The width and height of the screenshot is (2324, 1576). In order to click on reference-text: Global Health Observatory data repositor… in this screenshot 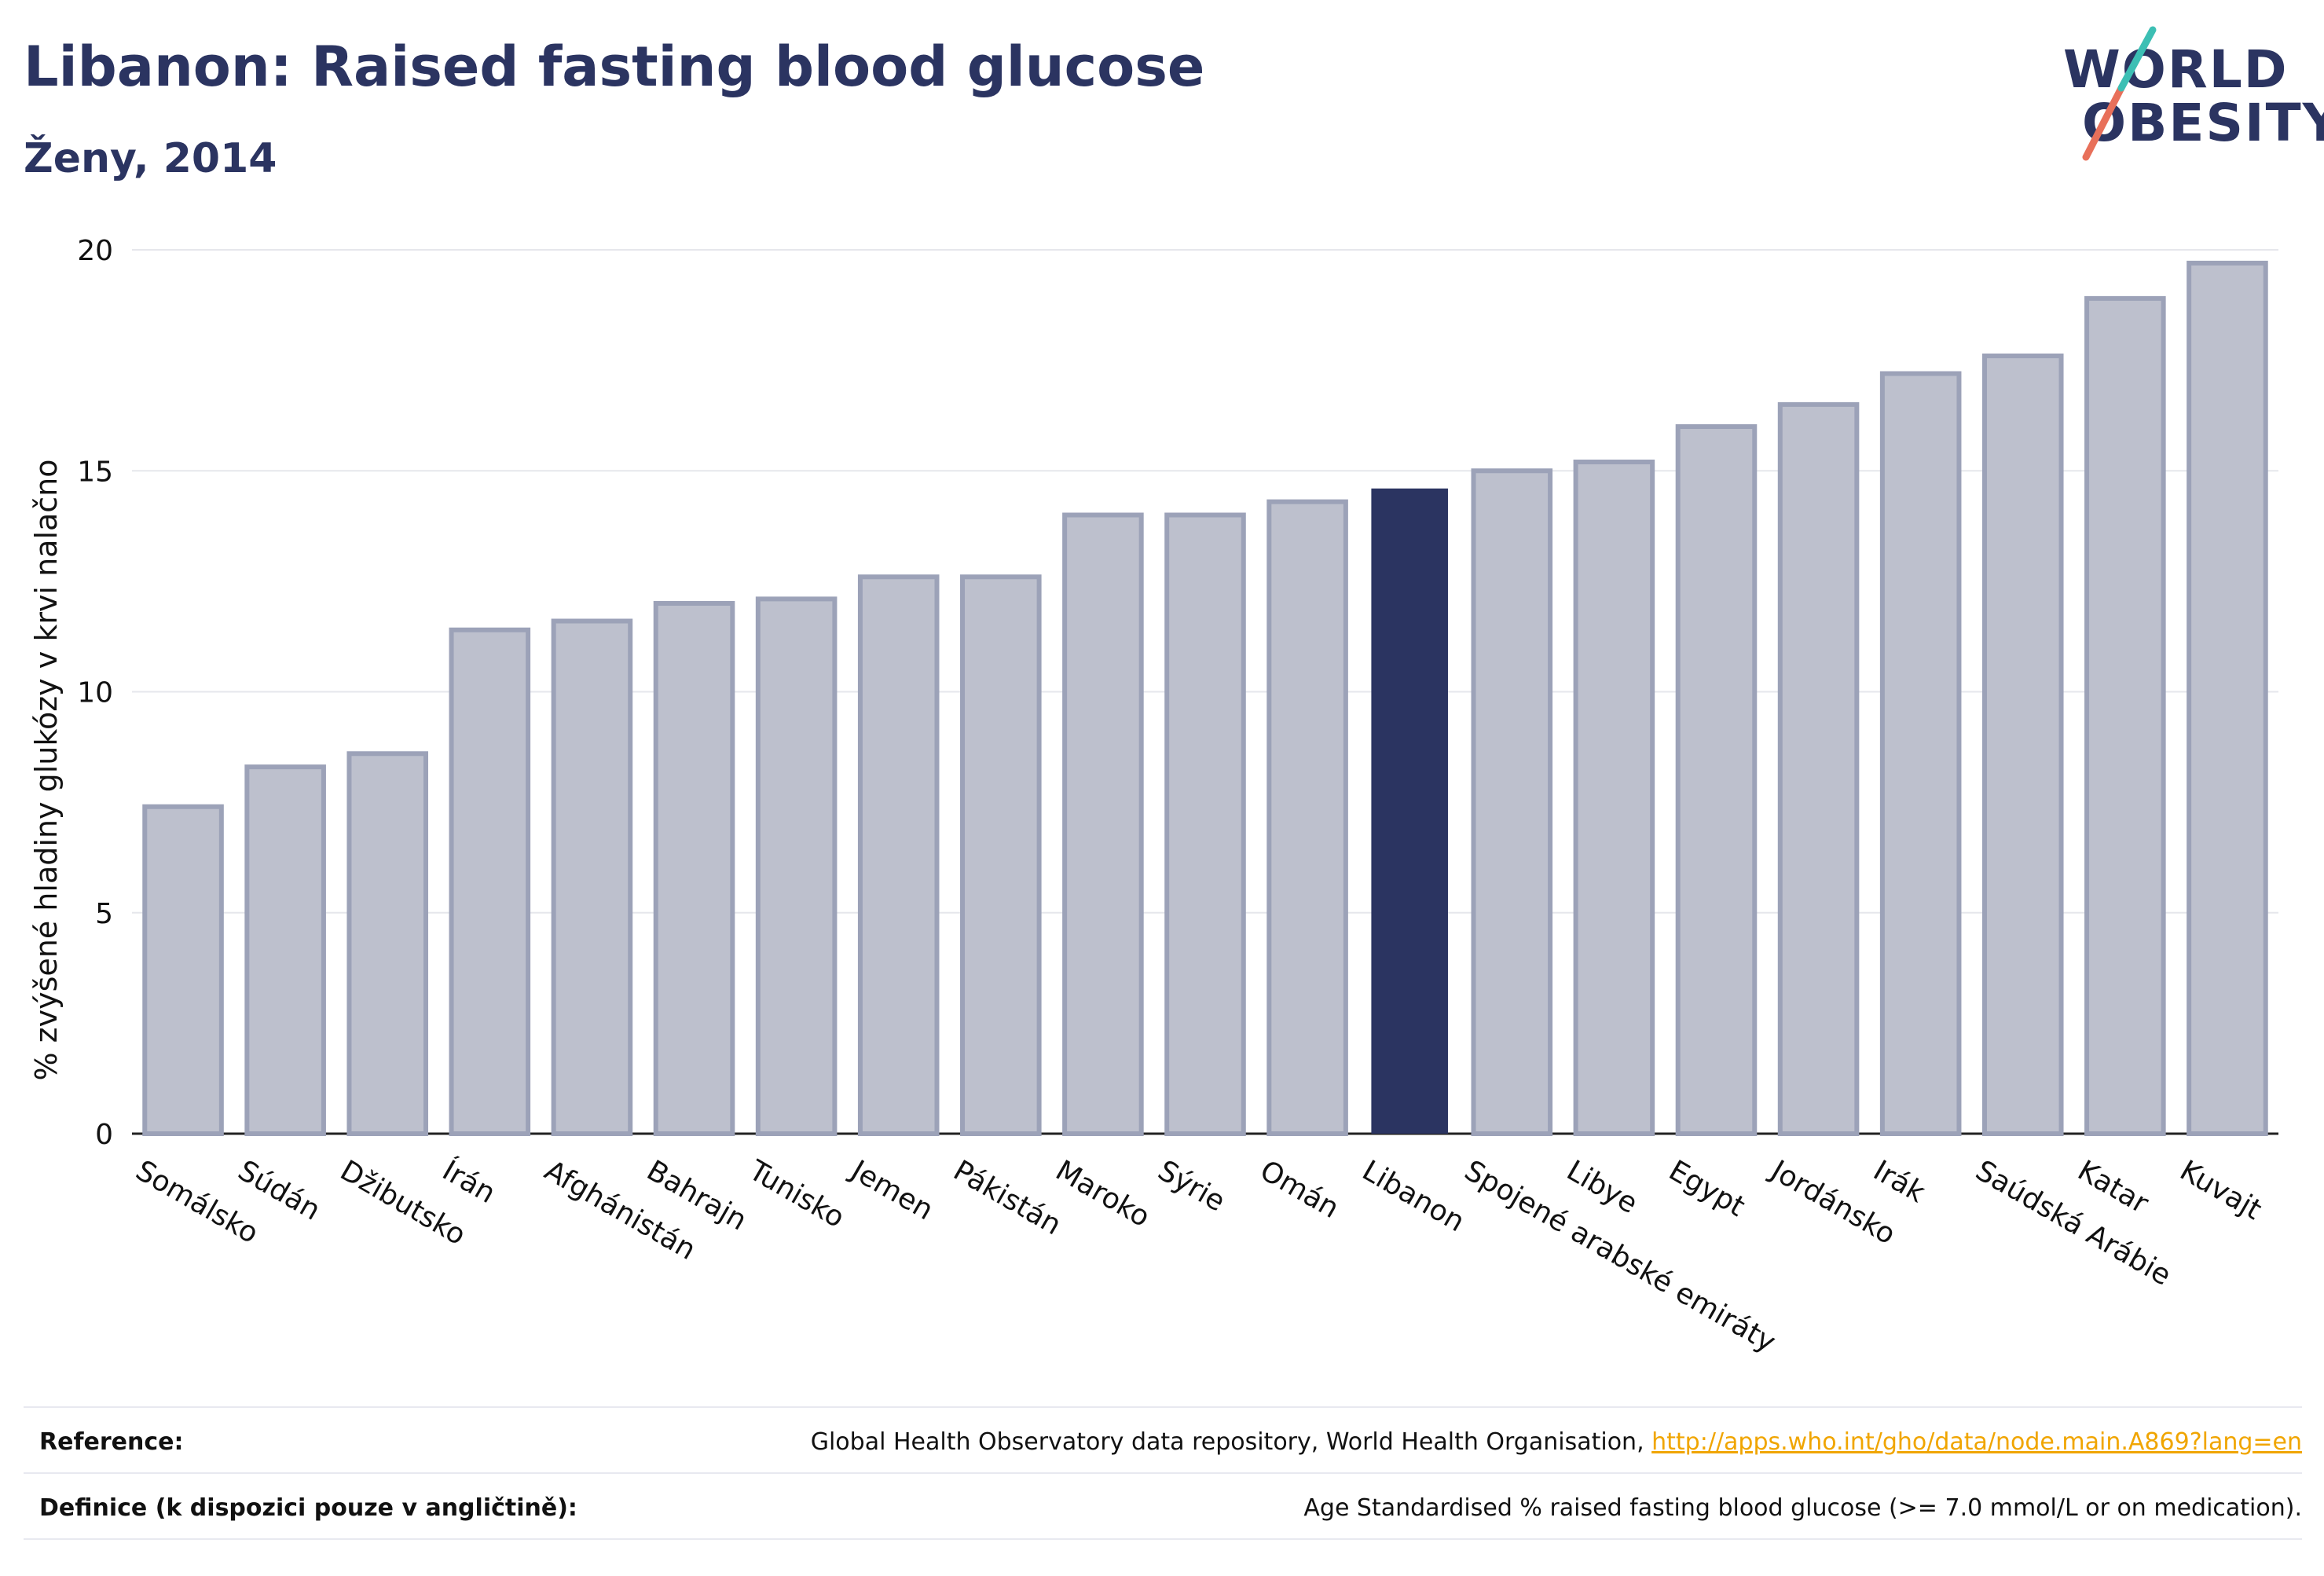, I will do `click(1231, 1442)`.